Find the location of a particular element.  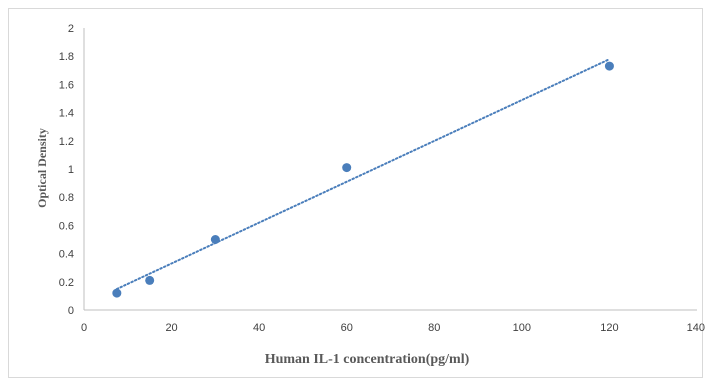

y-axis-title: Optical Density is located at coordinates (42, 168).